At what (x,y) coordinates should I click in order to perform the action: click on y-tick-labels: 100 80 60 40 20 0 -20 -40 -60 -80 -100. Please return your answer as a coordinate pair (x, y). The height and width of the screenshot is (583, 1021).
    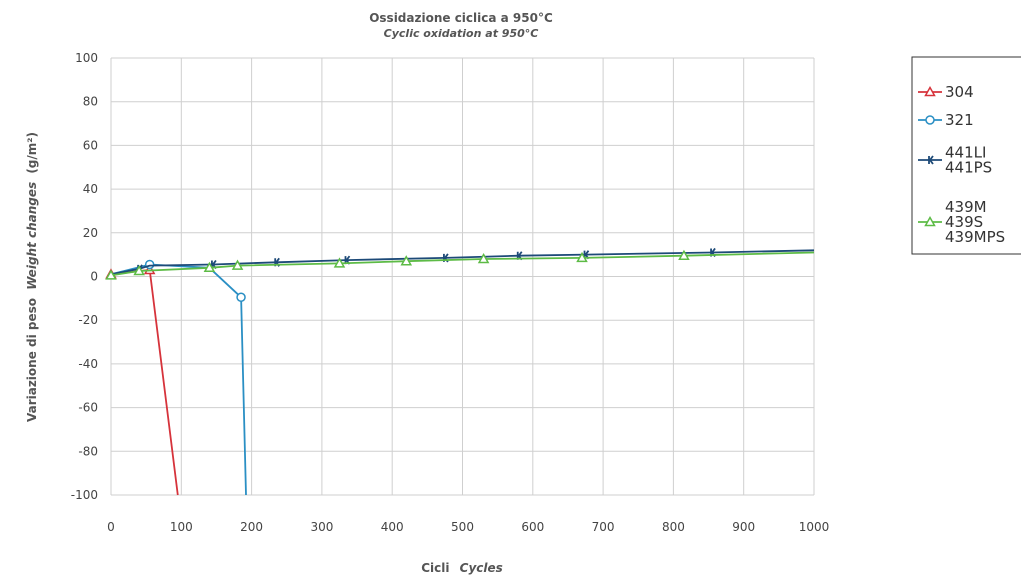
    Looking at the image, I should click on (84, 276).